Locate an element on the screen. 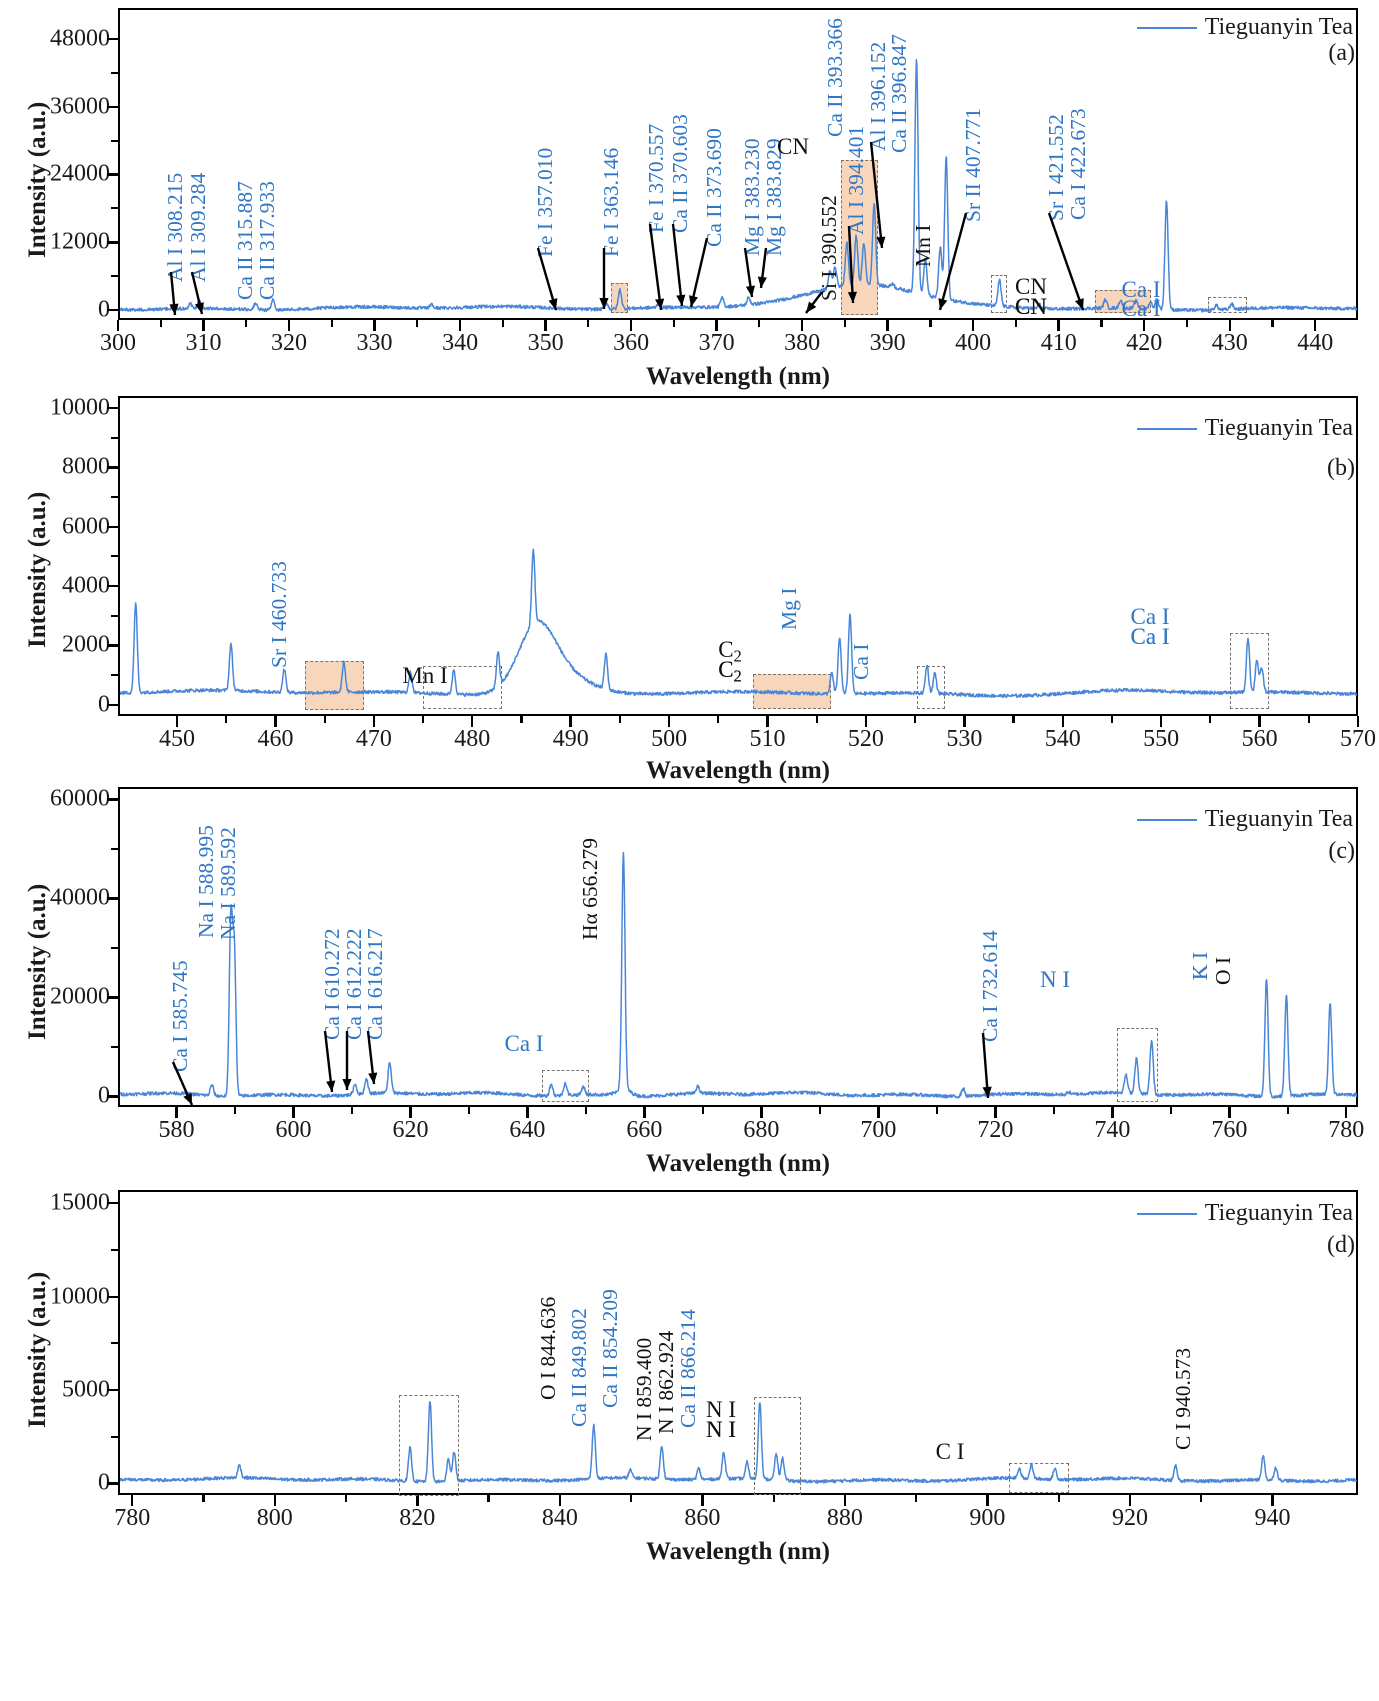 This screenshot has height=1701, width=1379. legend: Tieguanyin Tea is located at coordinates (1244, 819).